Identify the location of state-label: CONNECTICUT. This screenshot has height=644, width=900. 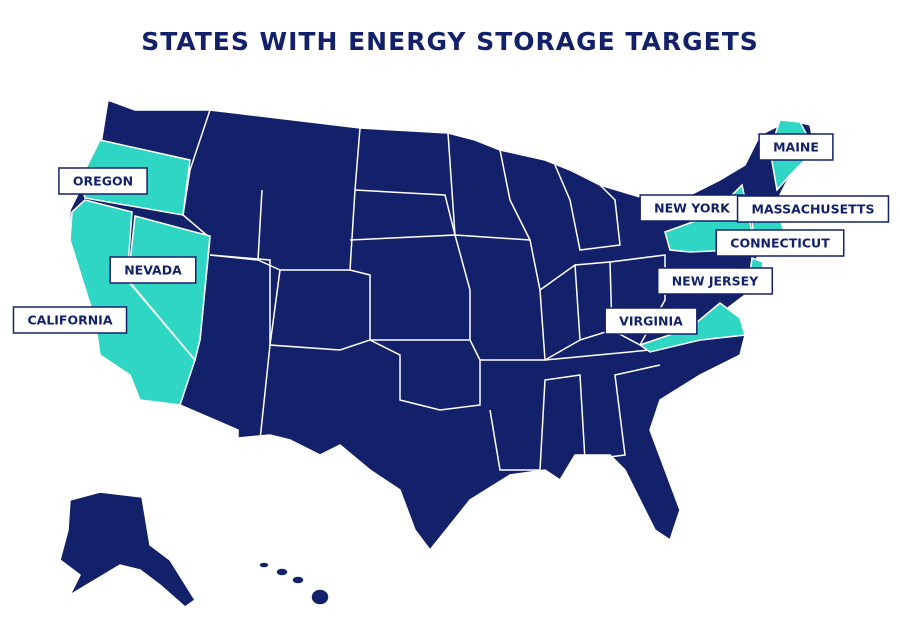
(780, 243).